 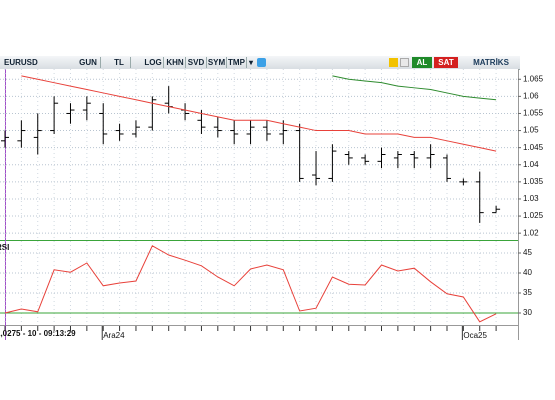 What do you see at coordinates (531, 232) in the screenshot?
I see `y-tick-label: 1.02` at bounding box center [531, 232].